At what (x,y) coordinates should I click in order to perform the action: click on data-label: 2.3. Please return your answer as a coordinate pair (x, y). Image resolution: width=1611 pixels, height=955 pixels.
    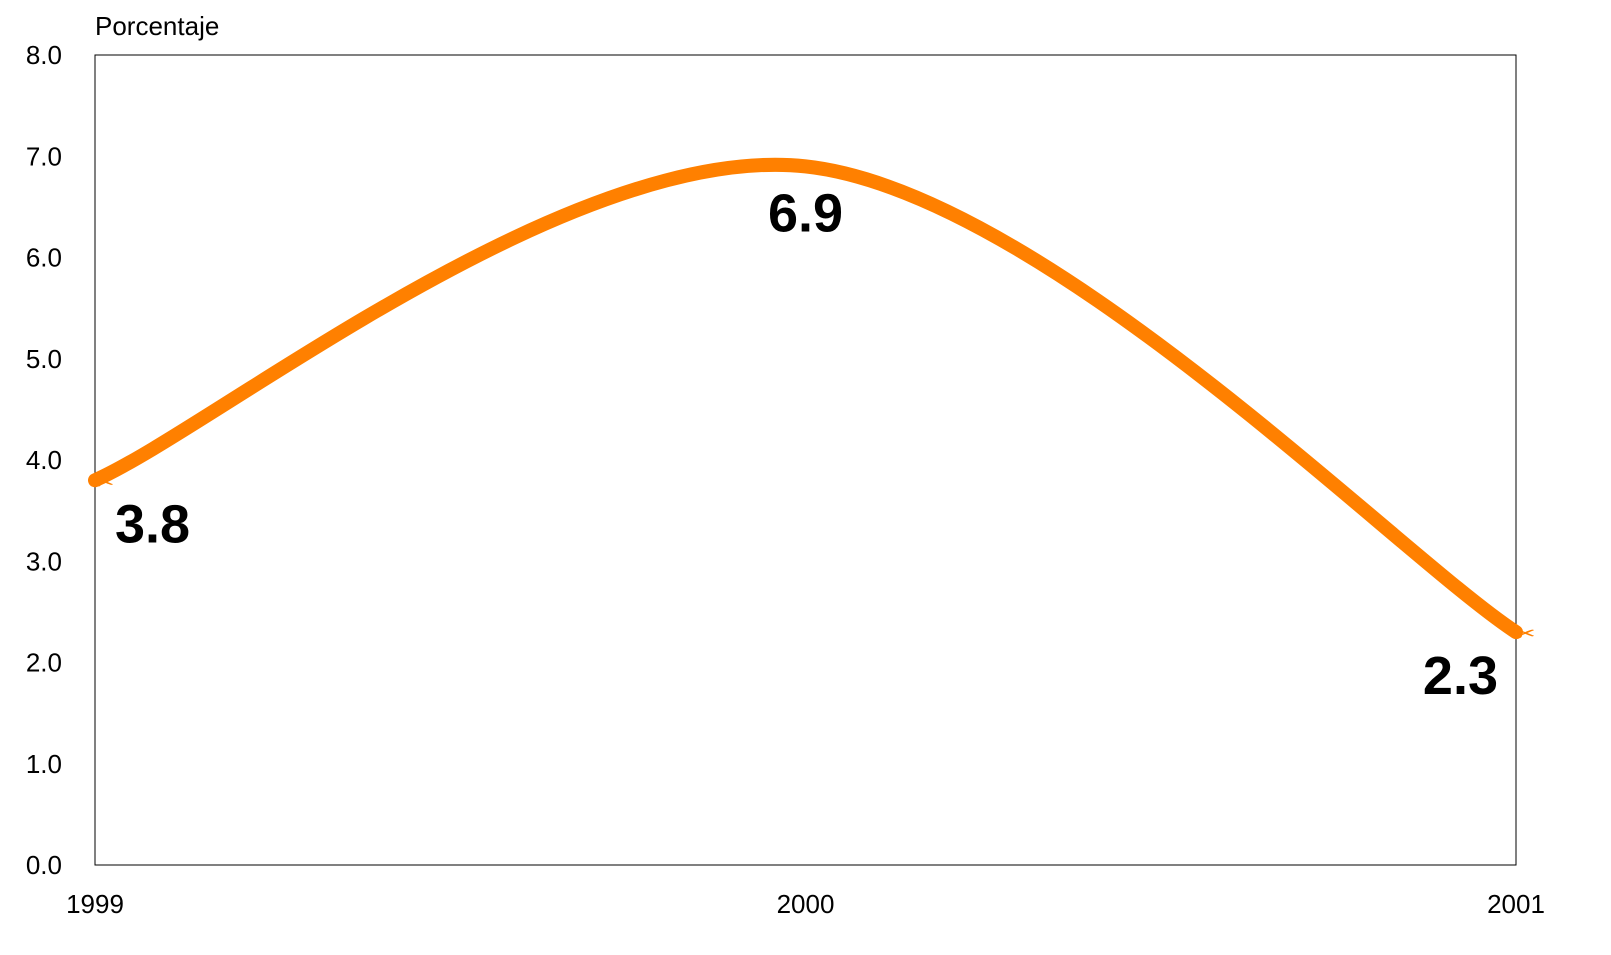
    Looking at the image, I should click on (1460, 676).